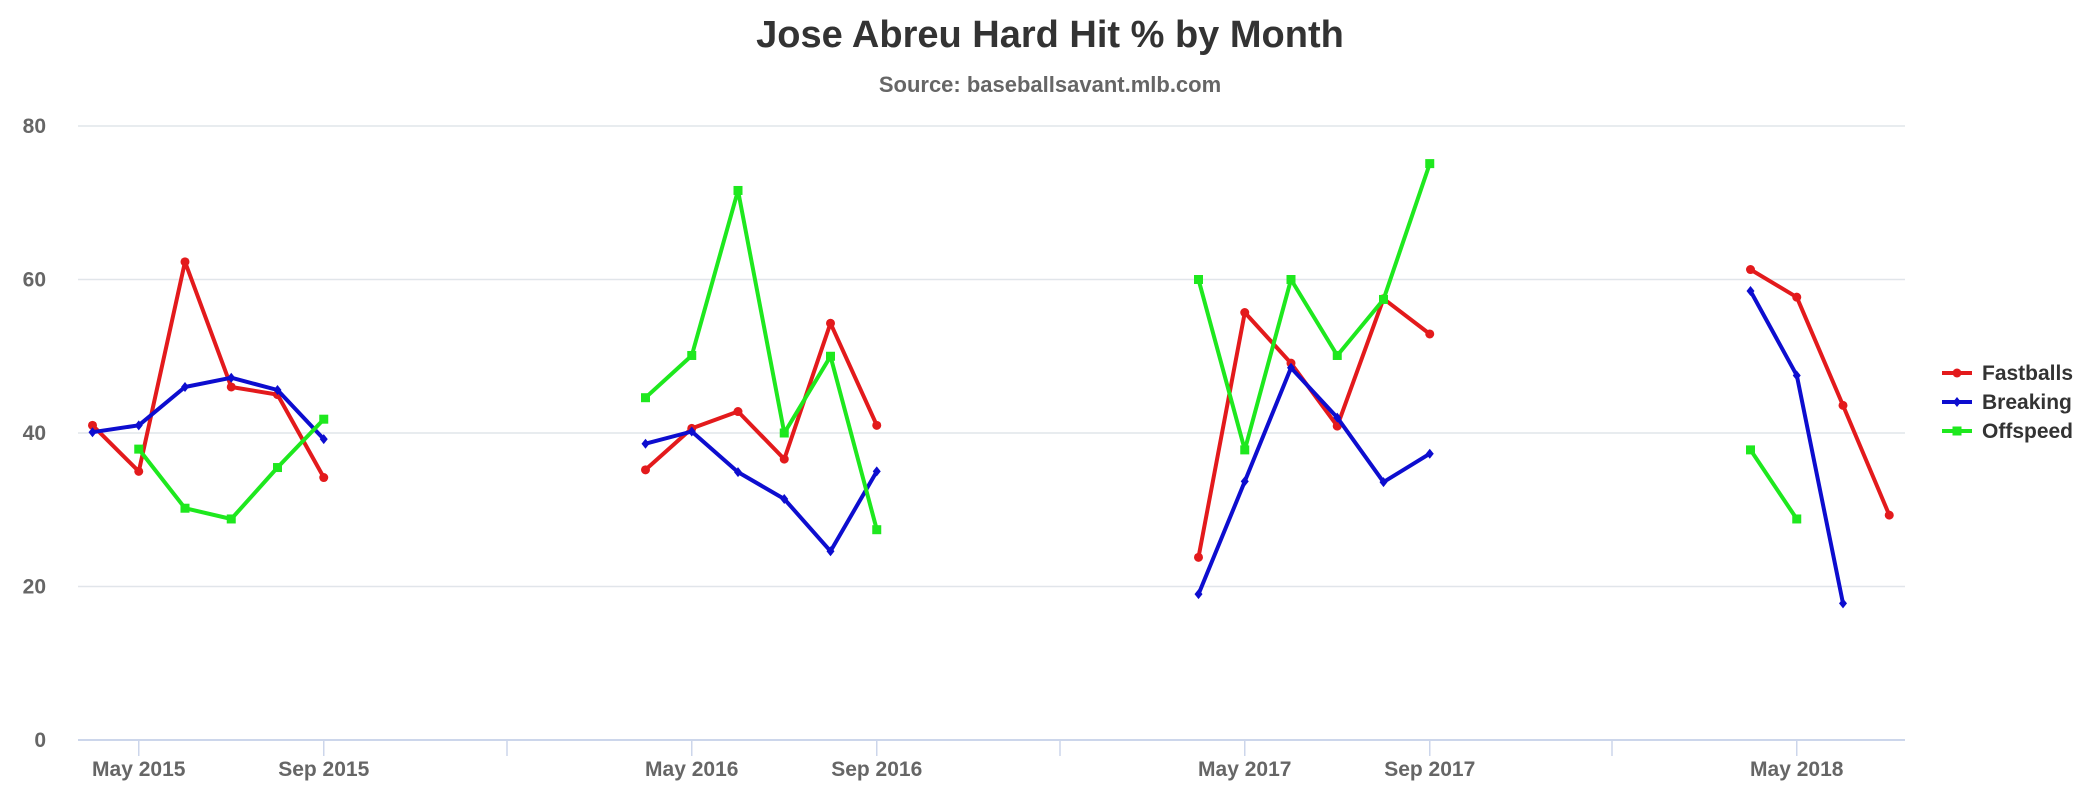 This screenshot has height=800, width=2100. I want to click on legend-item-breaking: Breaking, so click(2007, 402).